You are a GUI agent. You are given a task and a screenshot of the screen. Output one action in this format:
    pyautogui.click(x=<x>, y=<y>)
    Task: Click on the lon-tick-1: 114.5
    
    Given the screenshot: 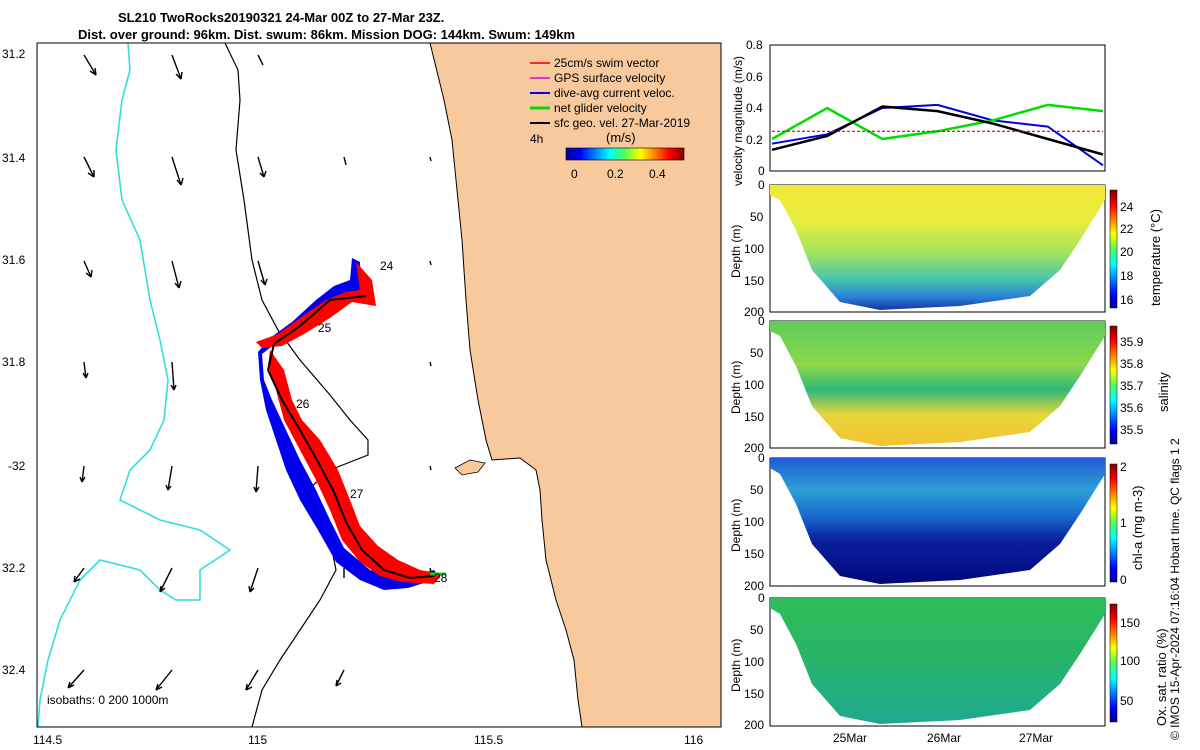 What is the action you would take?
    pyautogui.click(x=47, y=740)
    